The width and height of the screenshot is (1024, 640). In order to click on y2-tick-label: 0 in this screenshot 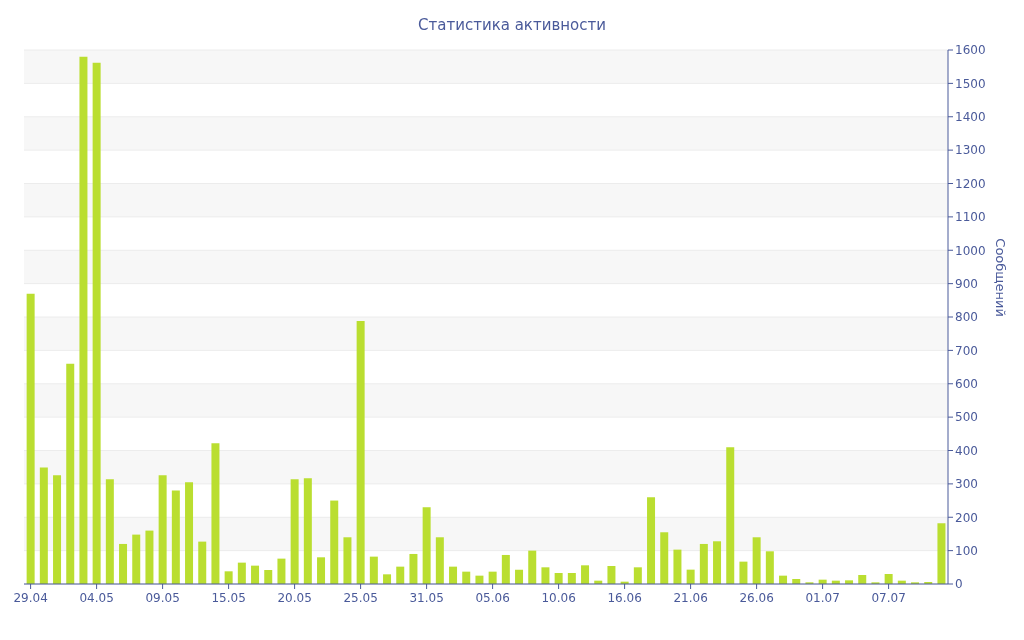, I will do `click(959, 584)`.